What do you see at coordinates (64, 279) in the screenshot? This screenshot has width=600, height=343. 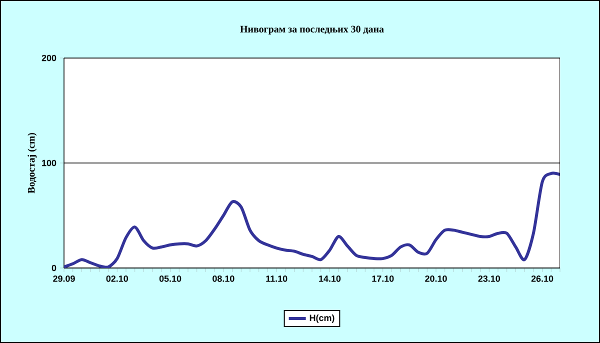 I see `x-tick-label: 29.09` at bounding box center [64, 279].